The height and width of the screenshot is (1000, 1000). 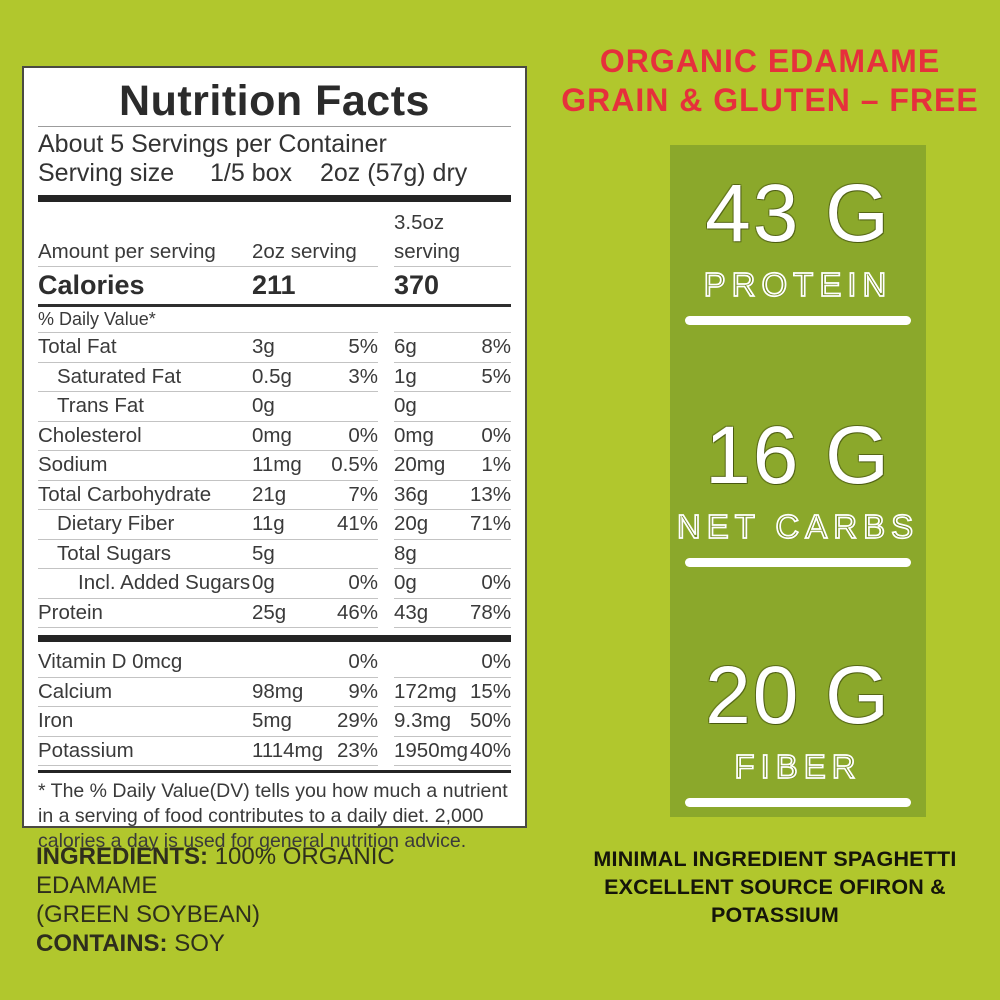 What do you see at coordinates (414, 435) in the screenshot?
I see `nutrient-row-35oz-amount: 0mg` at bounding box center [414, 435].